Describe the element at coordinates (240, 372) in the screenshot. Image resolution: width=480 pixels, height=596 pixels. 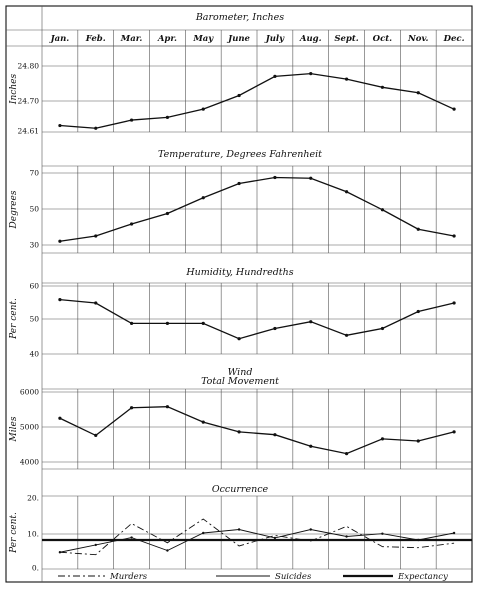
I see `panel-title: Wind` at that location.